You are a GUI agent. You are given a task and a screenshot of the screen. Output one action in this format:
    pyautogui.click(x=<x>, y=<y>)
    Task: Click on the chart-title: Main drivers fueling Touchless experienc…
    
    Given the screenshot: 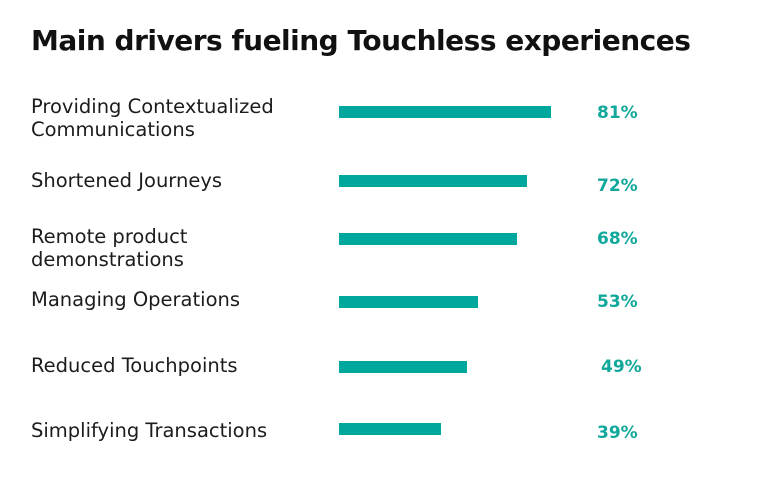 What is the action you would take?
    pyautogui.click(x=361, y=40)
    